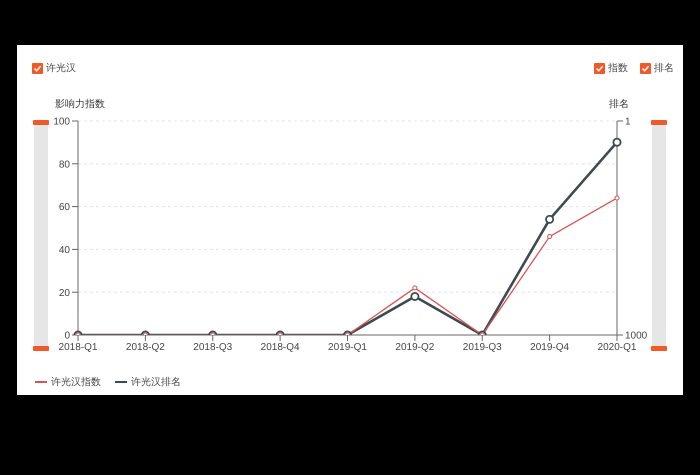  Describe the element at coordinates (415, 348) in the screenshot. I see `x-tick-label: 2019-Q2` at that location.